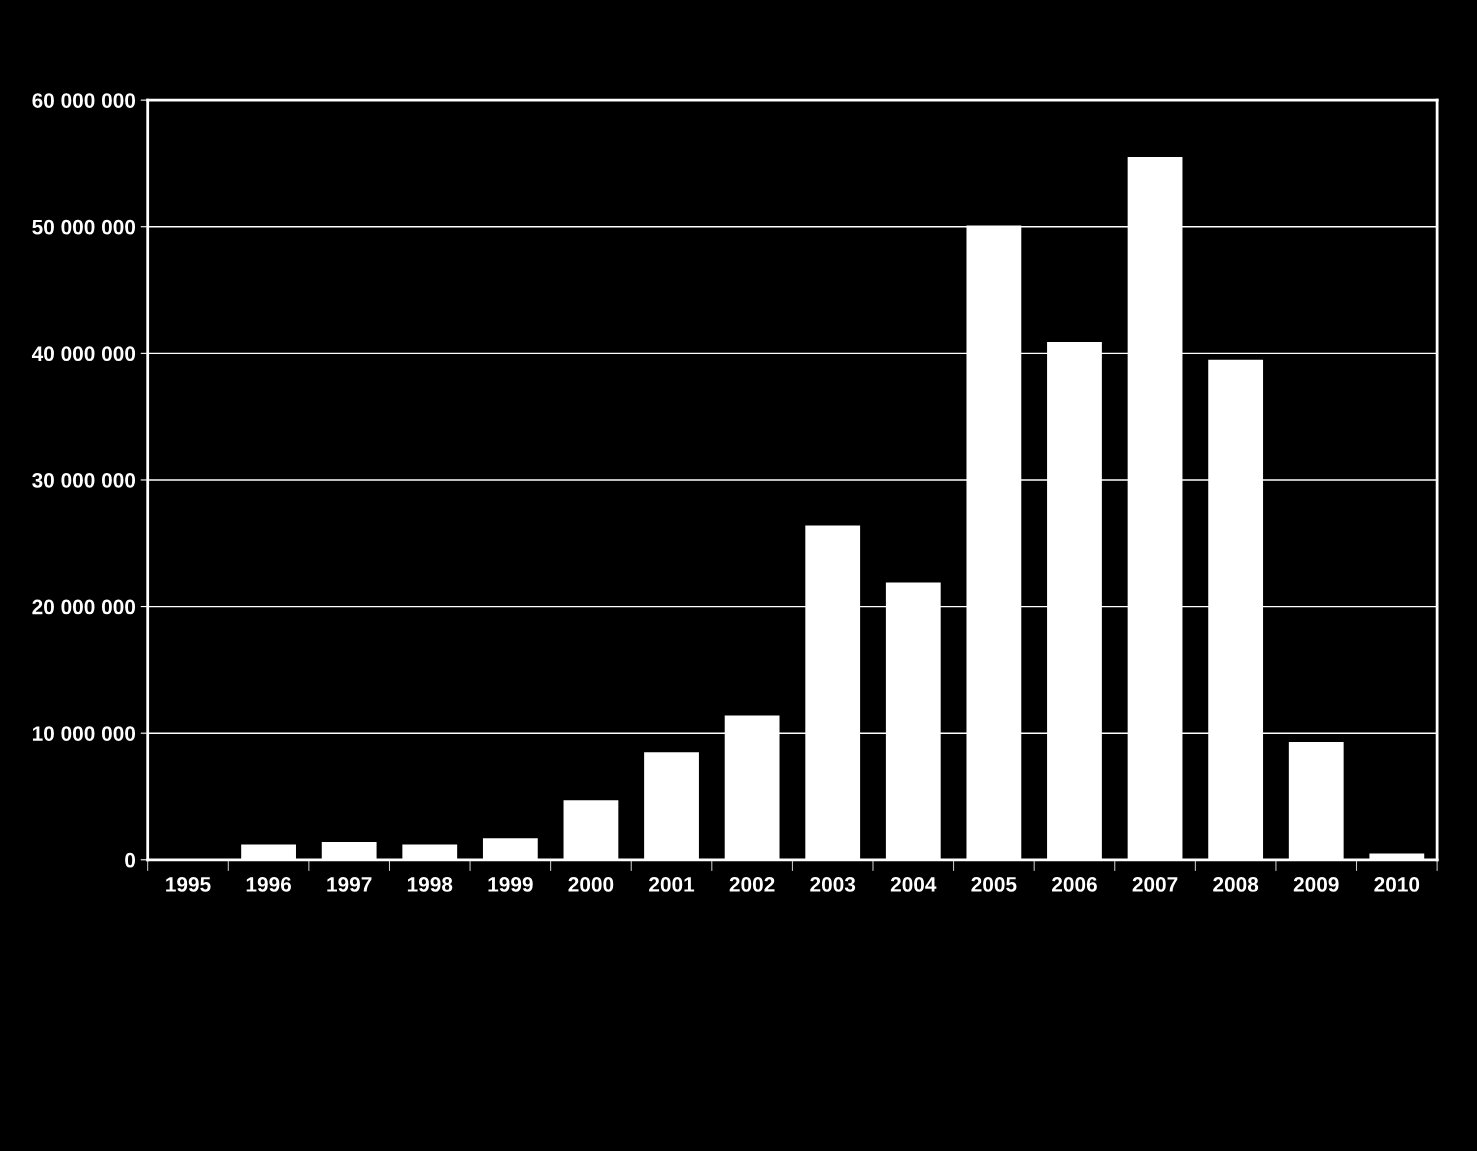 The image size is (1477, 1151). What do you see at coordinates (83, 354) in the screenshot?
I see `y-tick-label: 40 000 000` at bounding box center [83, 354].